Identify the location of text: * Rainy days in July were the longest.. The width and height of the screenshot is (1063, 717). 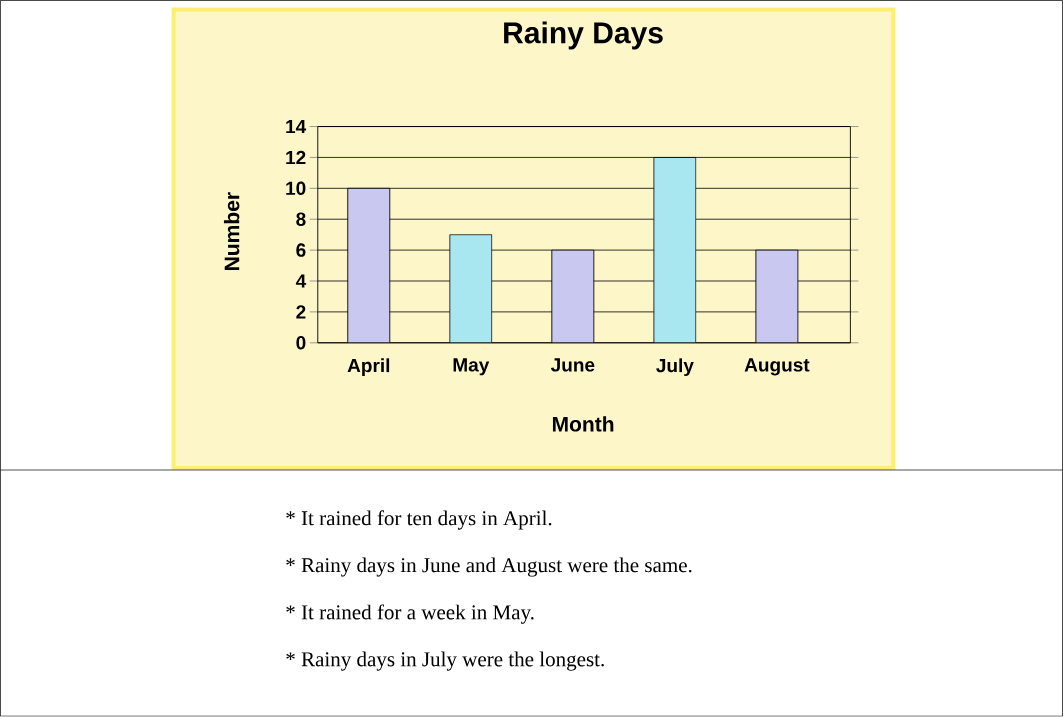
(445, 661).